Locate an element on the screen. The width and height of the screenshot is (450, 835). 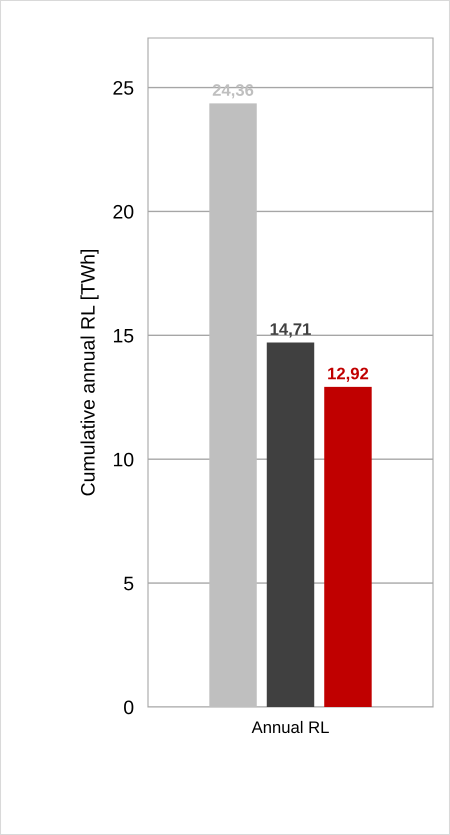
y-tick-label: 0 is located at coordinates (129, 707).